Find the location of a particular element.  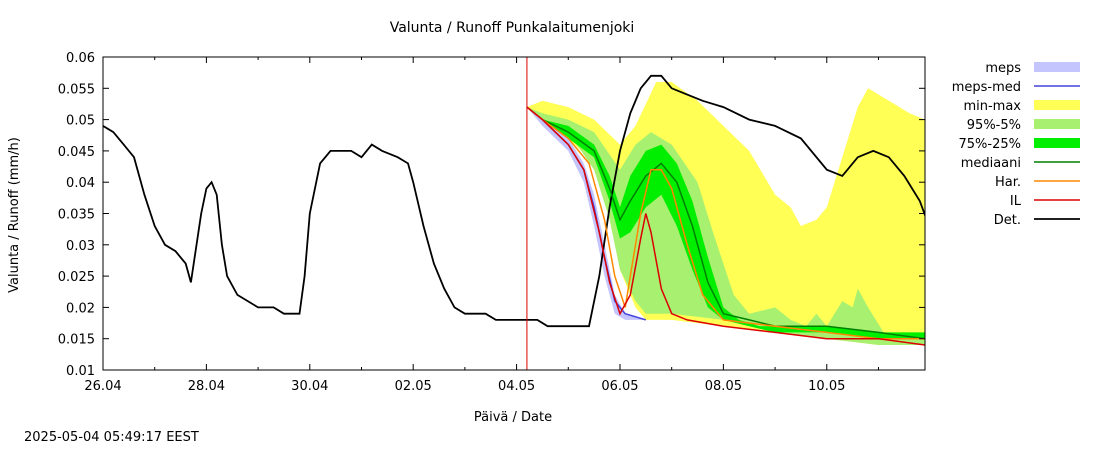

legend-item-75-25: 75%-25% is located at coordinates (1019, 144).